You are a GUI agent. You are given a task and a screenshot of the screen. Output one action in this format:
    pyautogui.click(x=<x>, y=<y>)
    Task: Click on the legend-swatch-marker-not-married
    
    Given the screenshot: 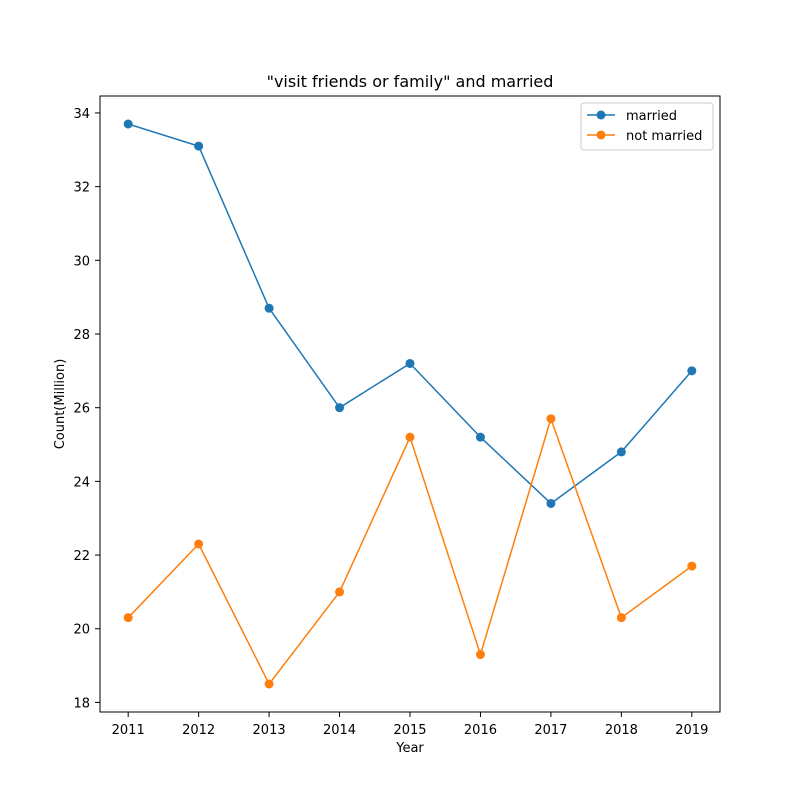 What is the action you would take?
    pyautogui.click(x=601, y=135)
    